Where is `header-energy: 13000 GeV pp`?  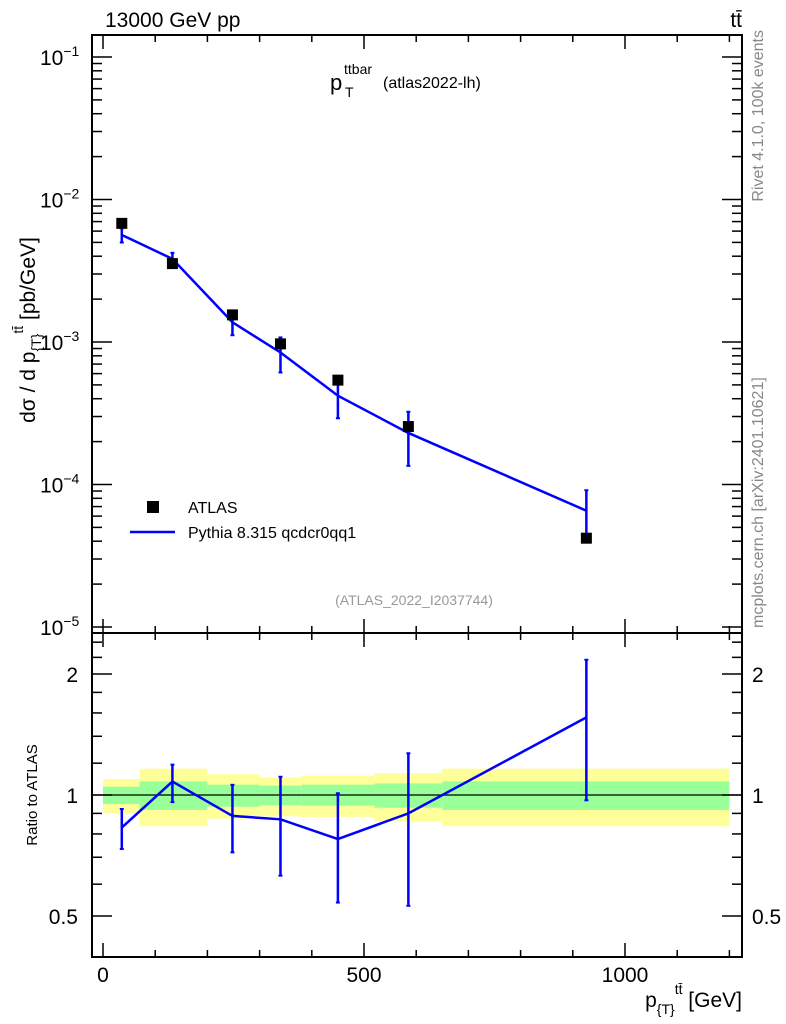
header-energy: 13000 GeV pp is located at coordinates (172, 20).